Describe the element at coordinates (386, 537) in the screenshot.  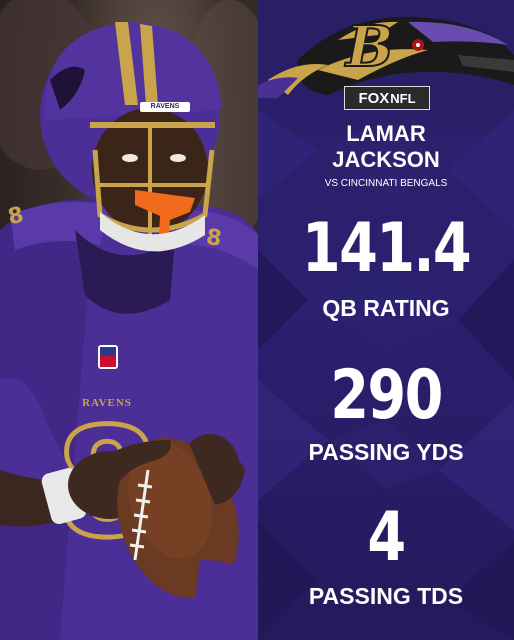
I see `passing-tds-value: 4` at that location.